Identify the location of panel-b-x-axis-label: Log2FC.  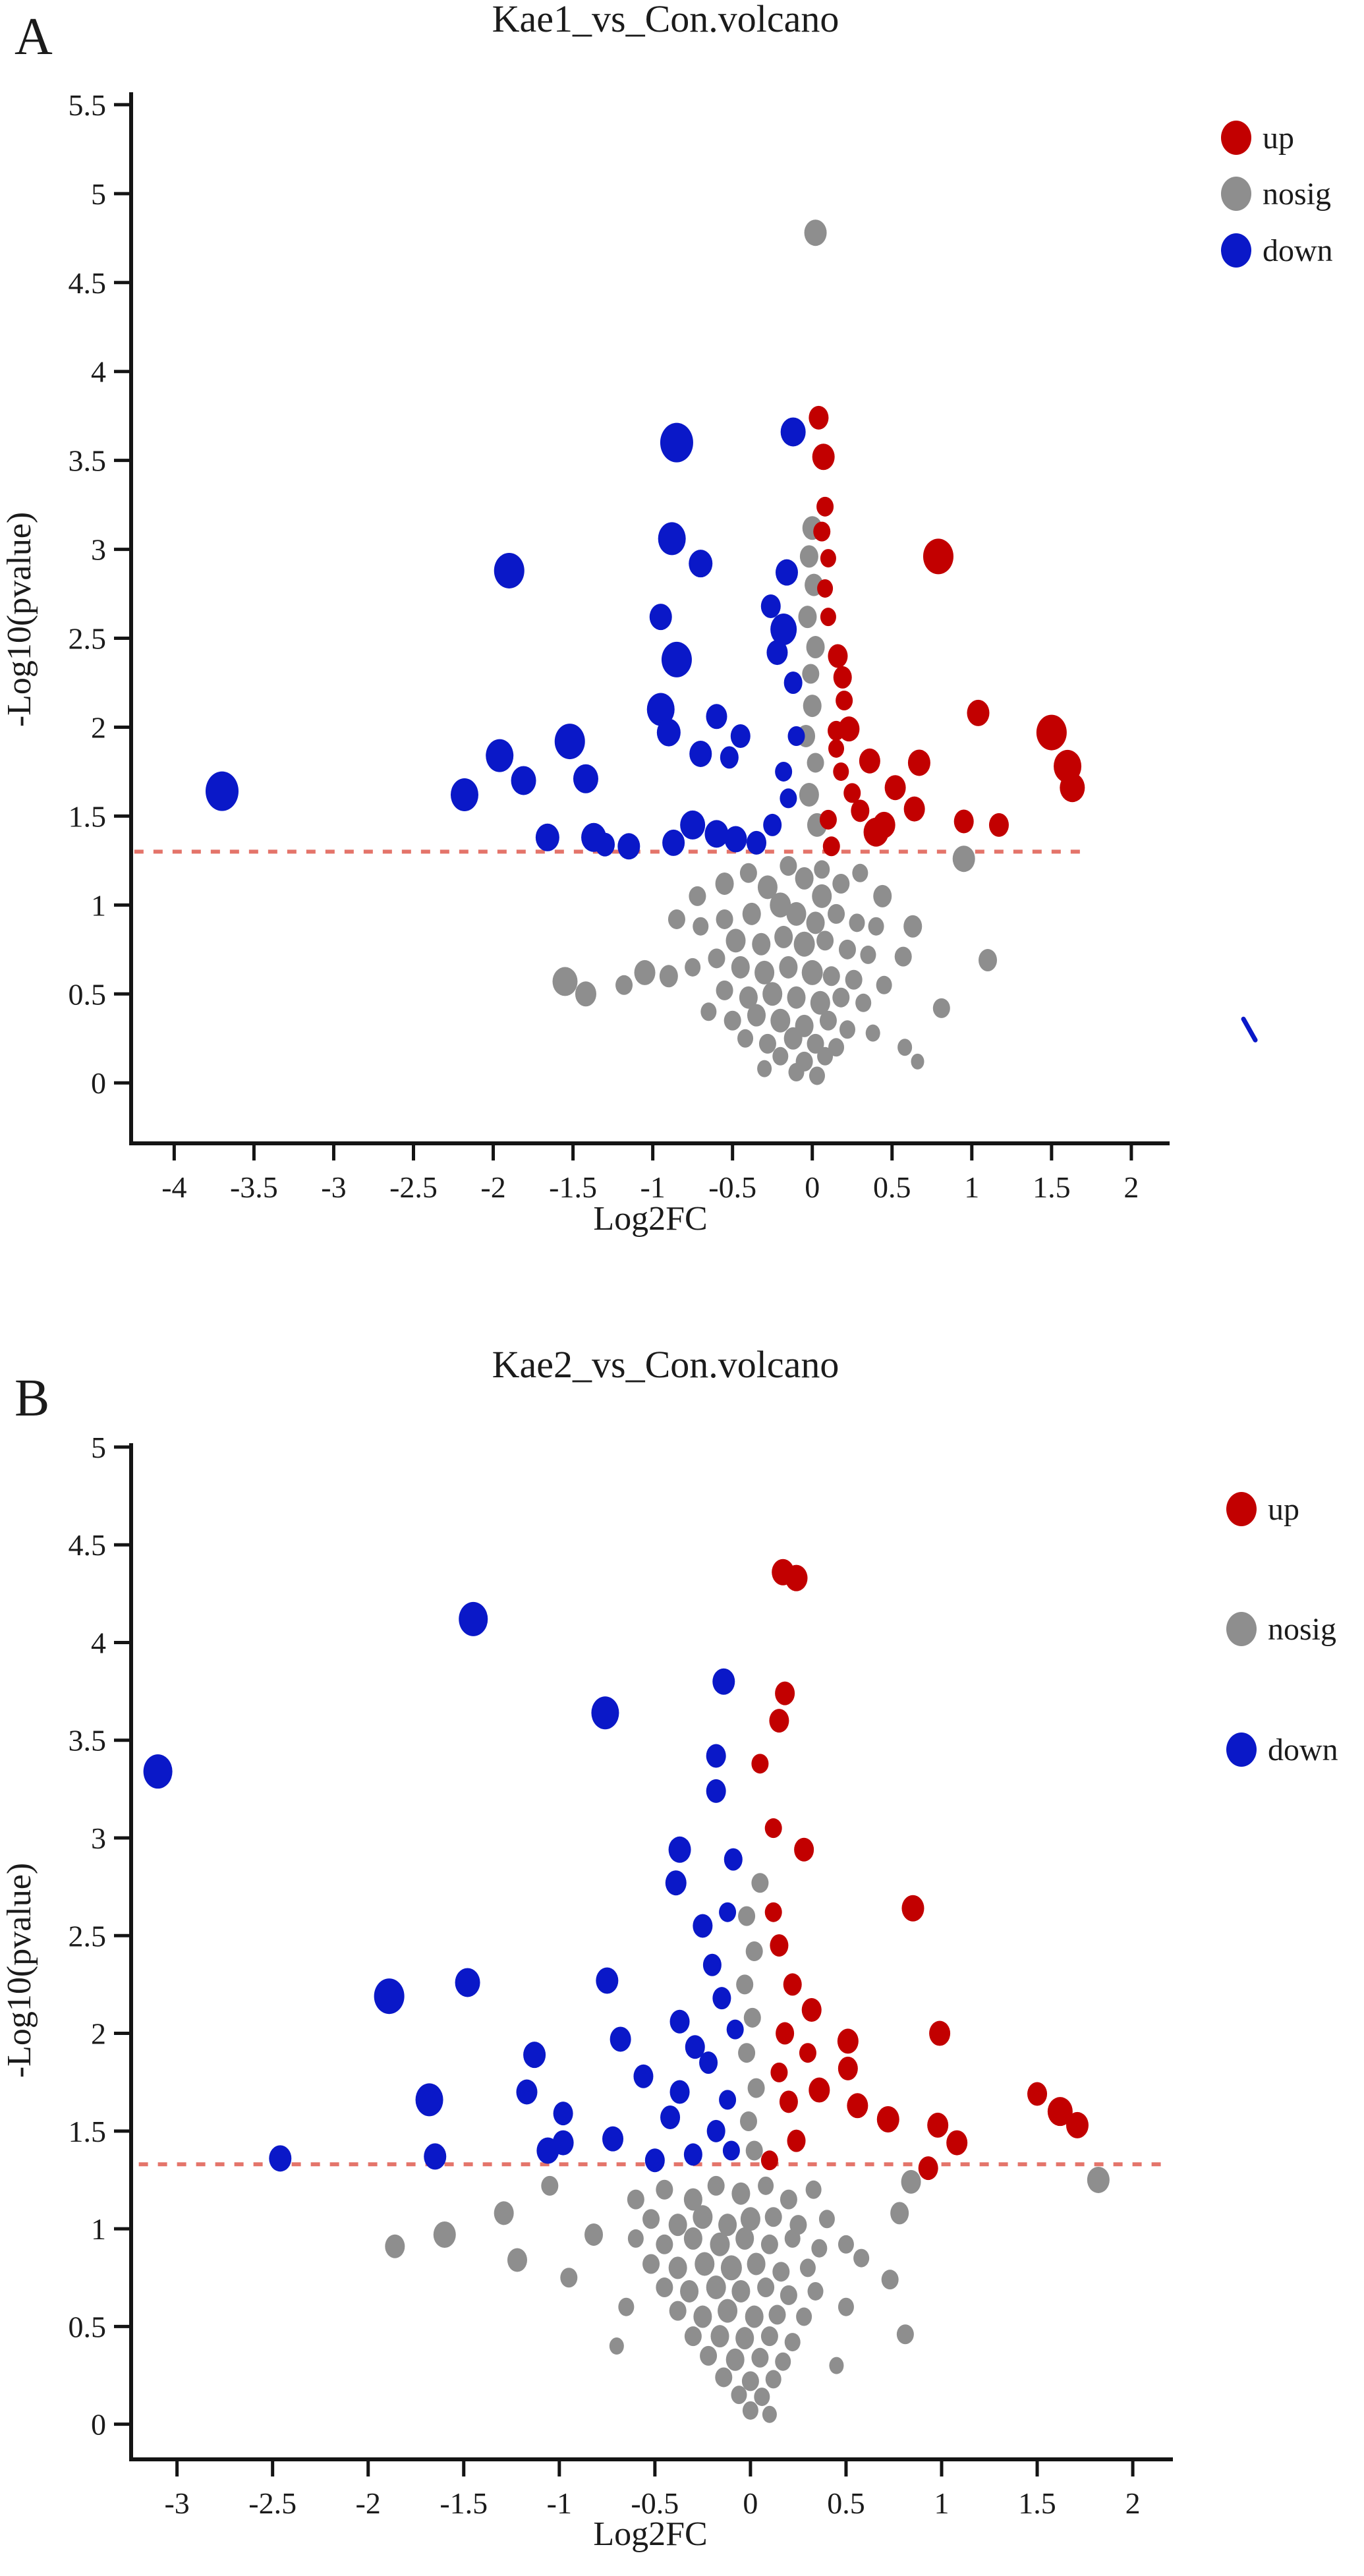
(650, 2534).